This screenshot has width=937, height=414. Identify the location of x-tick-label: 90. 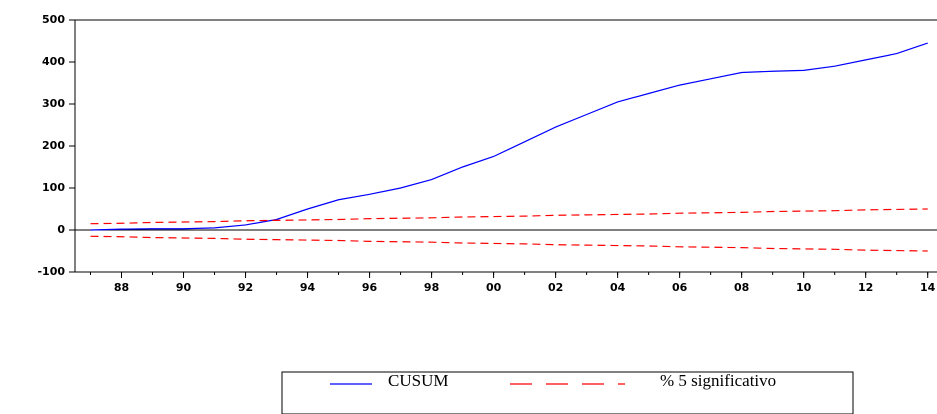
(184, 287).